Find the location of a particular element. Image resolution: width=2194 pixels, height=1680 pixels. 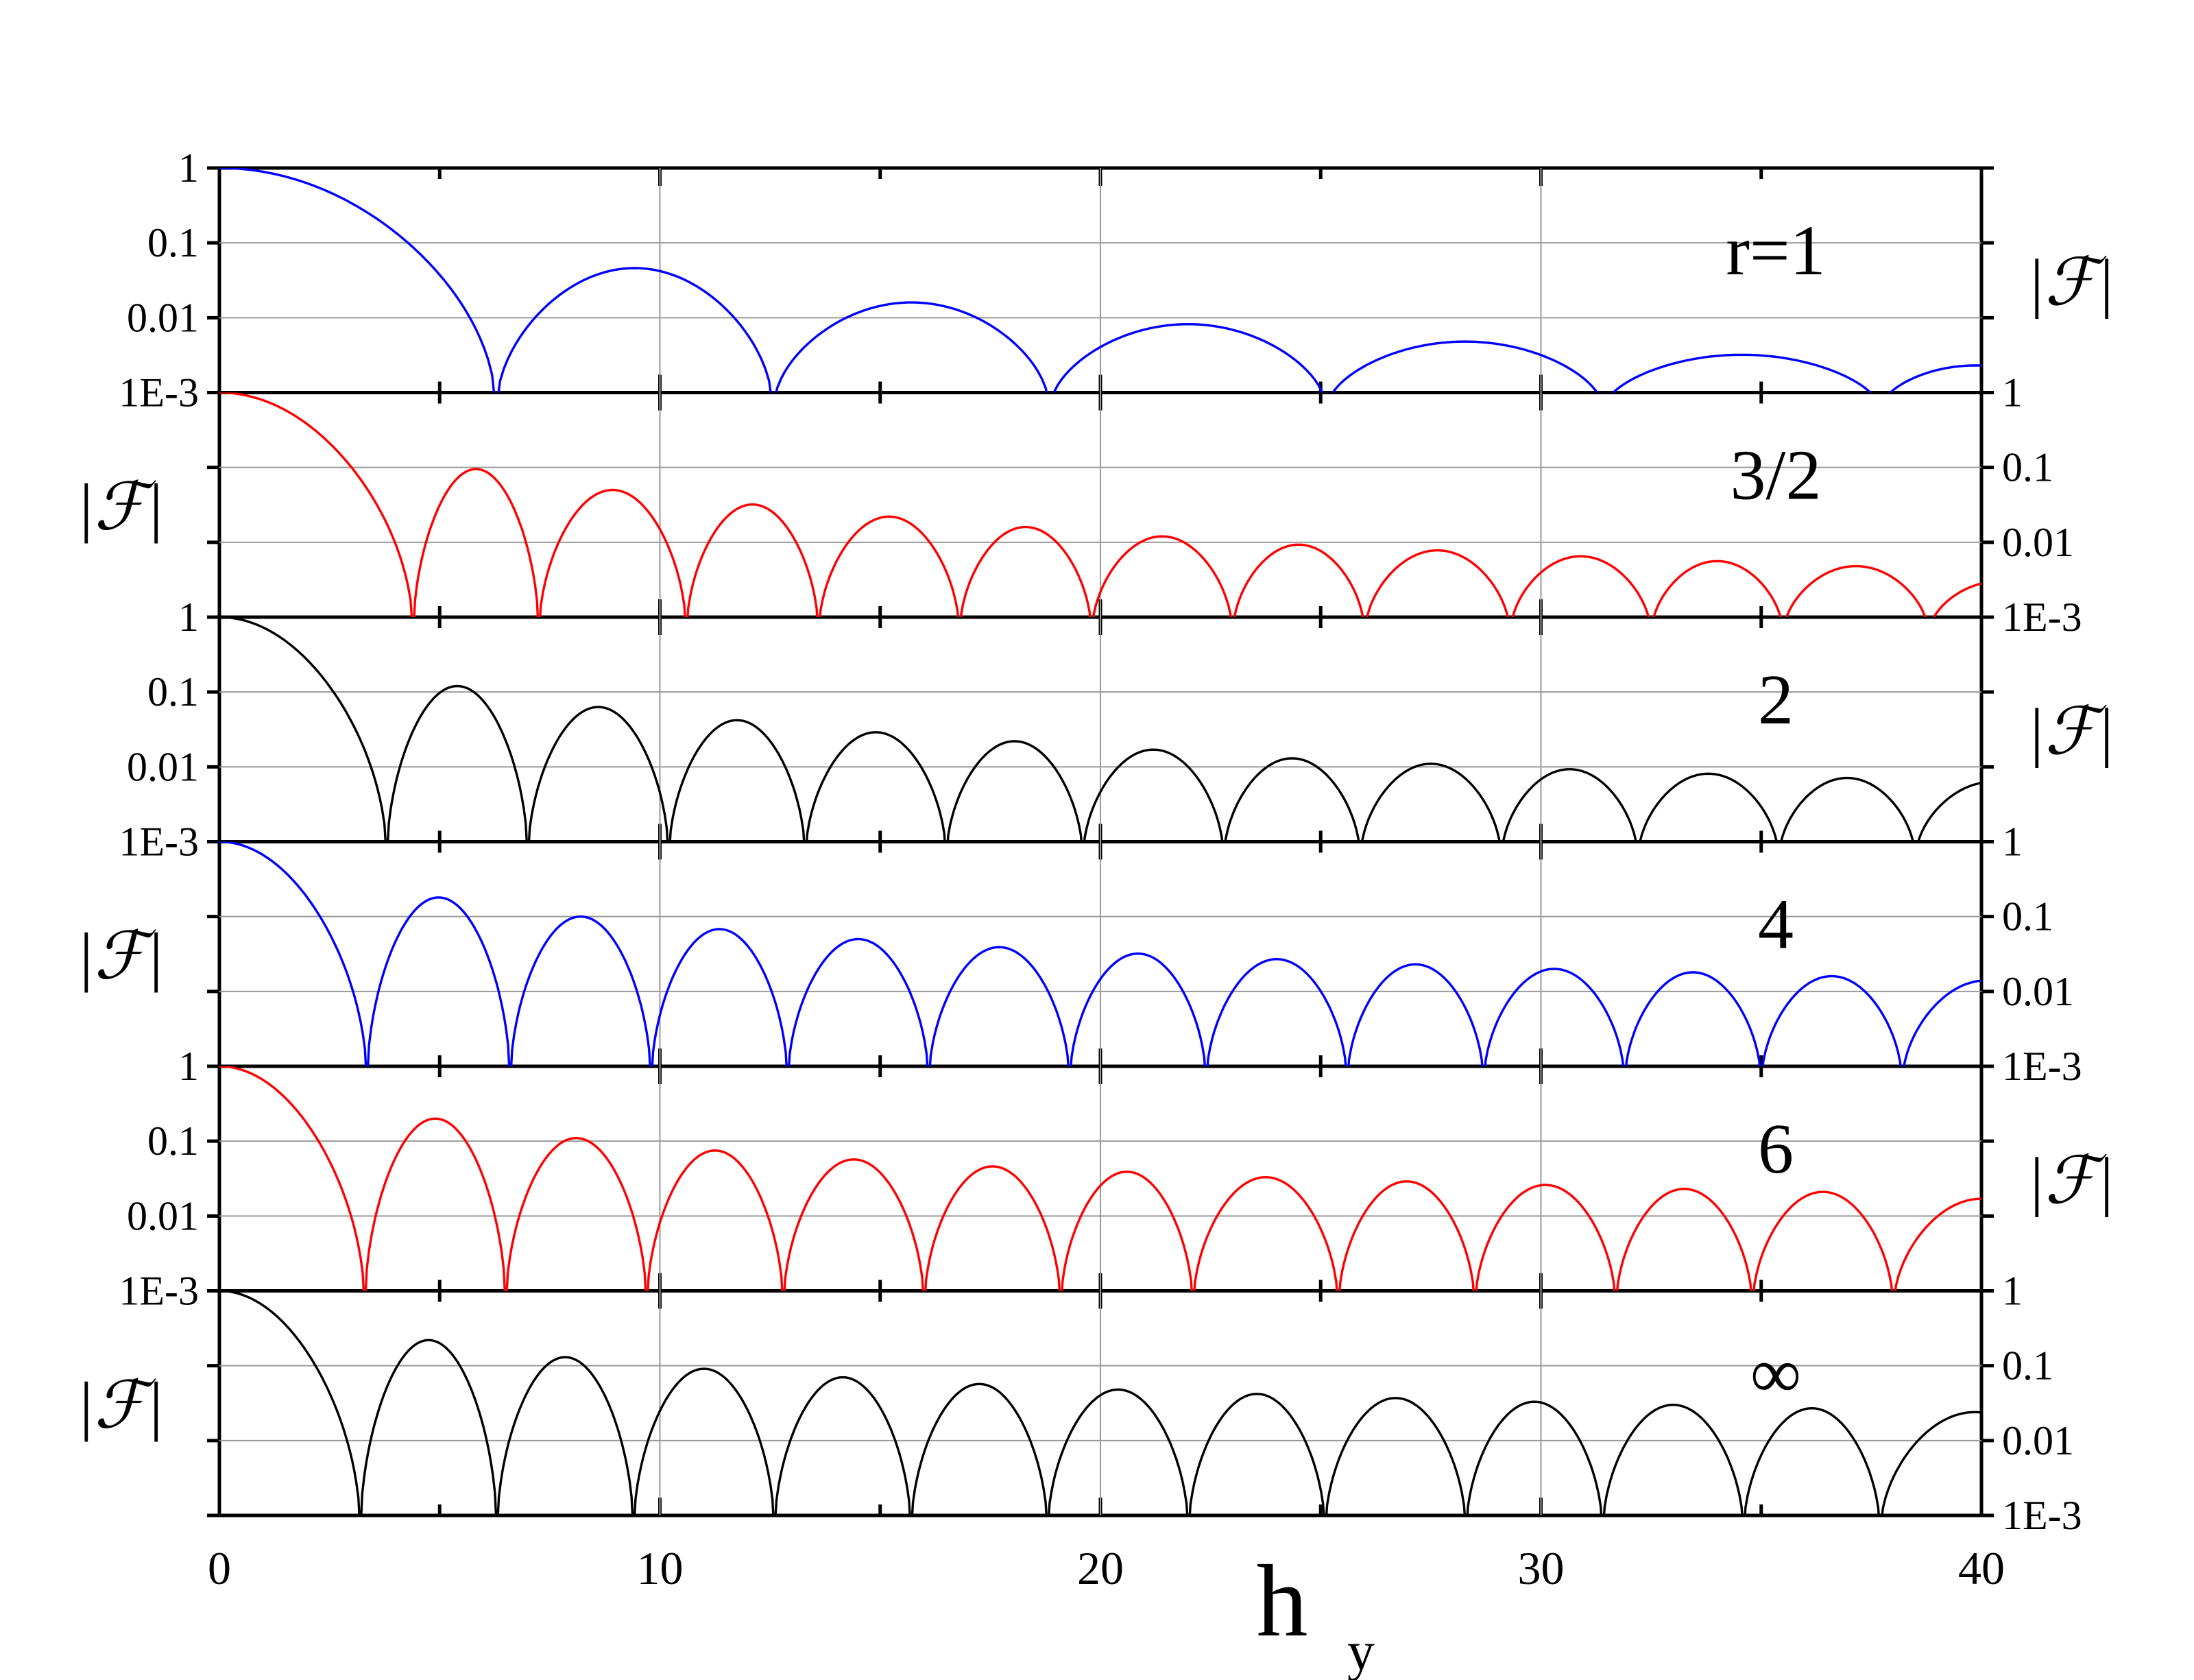

x-tick-label: 30 is located at coordinates (1541, 1568).